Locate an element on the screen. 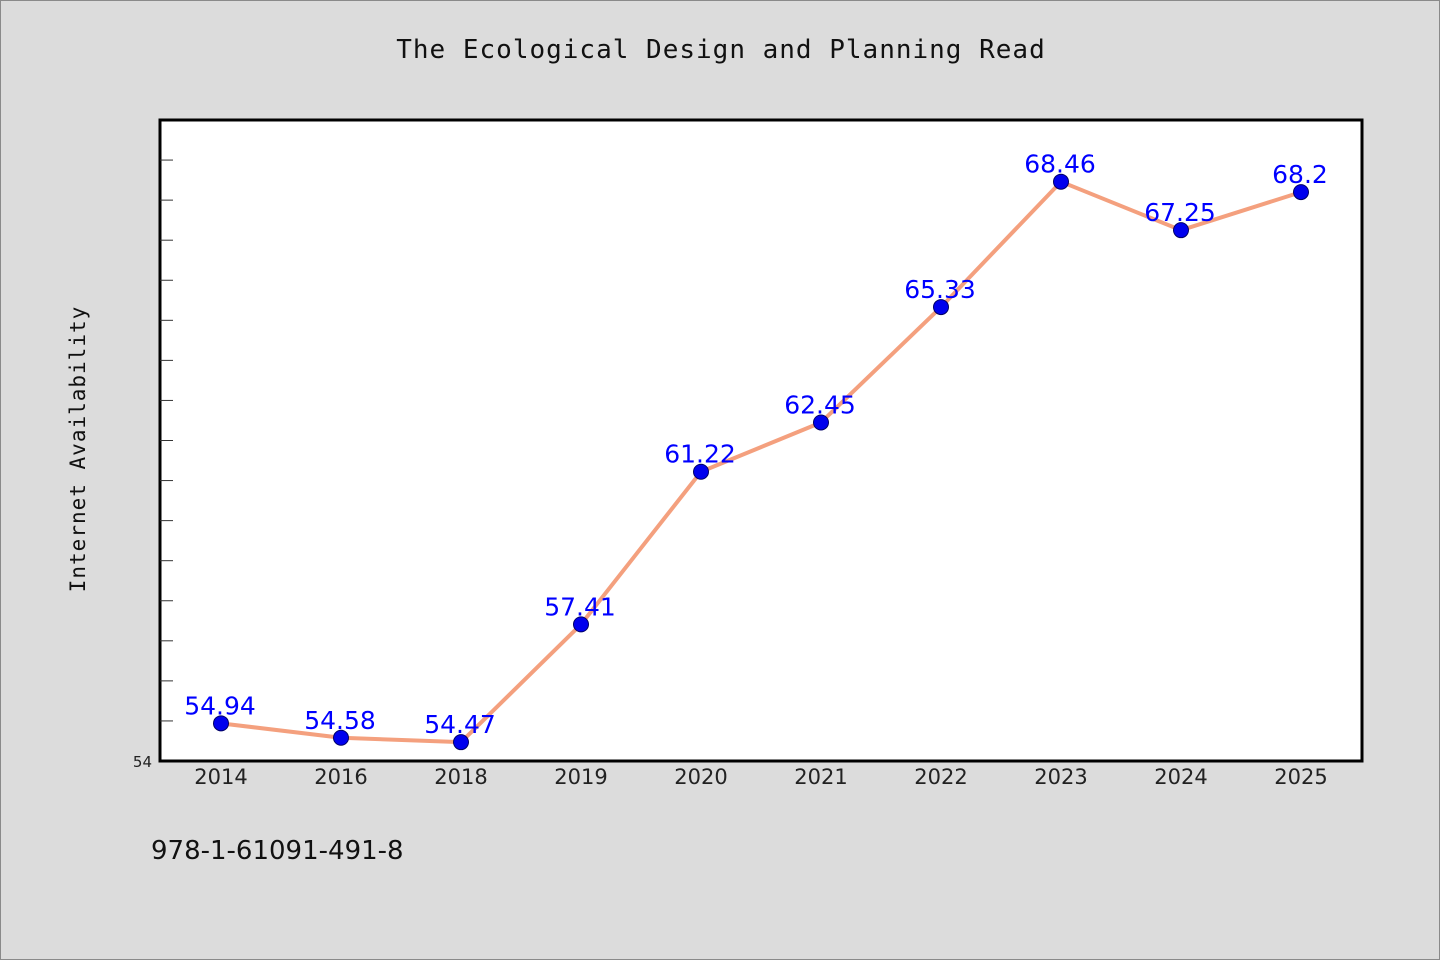 The image size is (1440, 960). data-label: 67.25 is located at coordinates (1180, 212).